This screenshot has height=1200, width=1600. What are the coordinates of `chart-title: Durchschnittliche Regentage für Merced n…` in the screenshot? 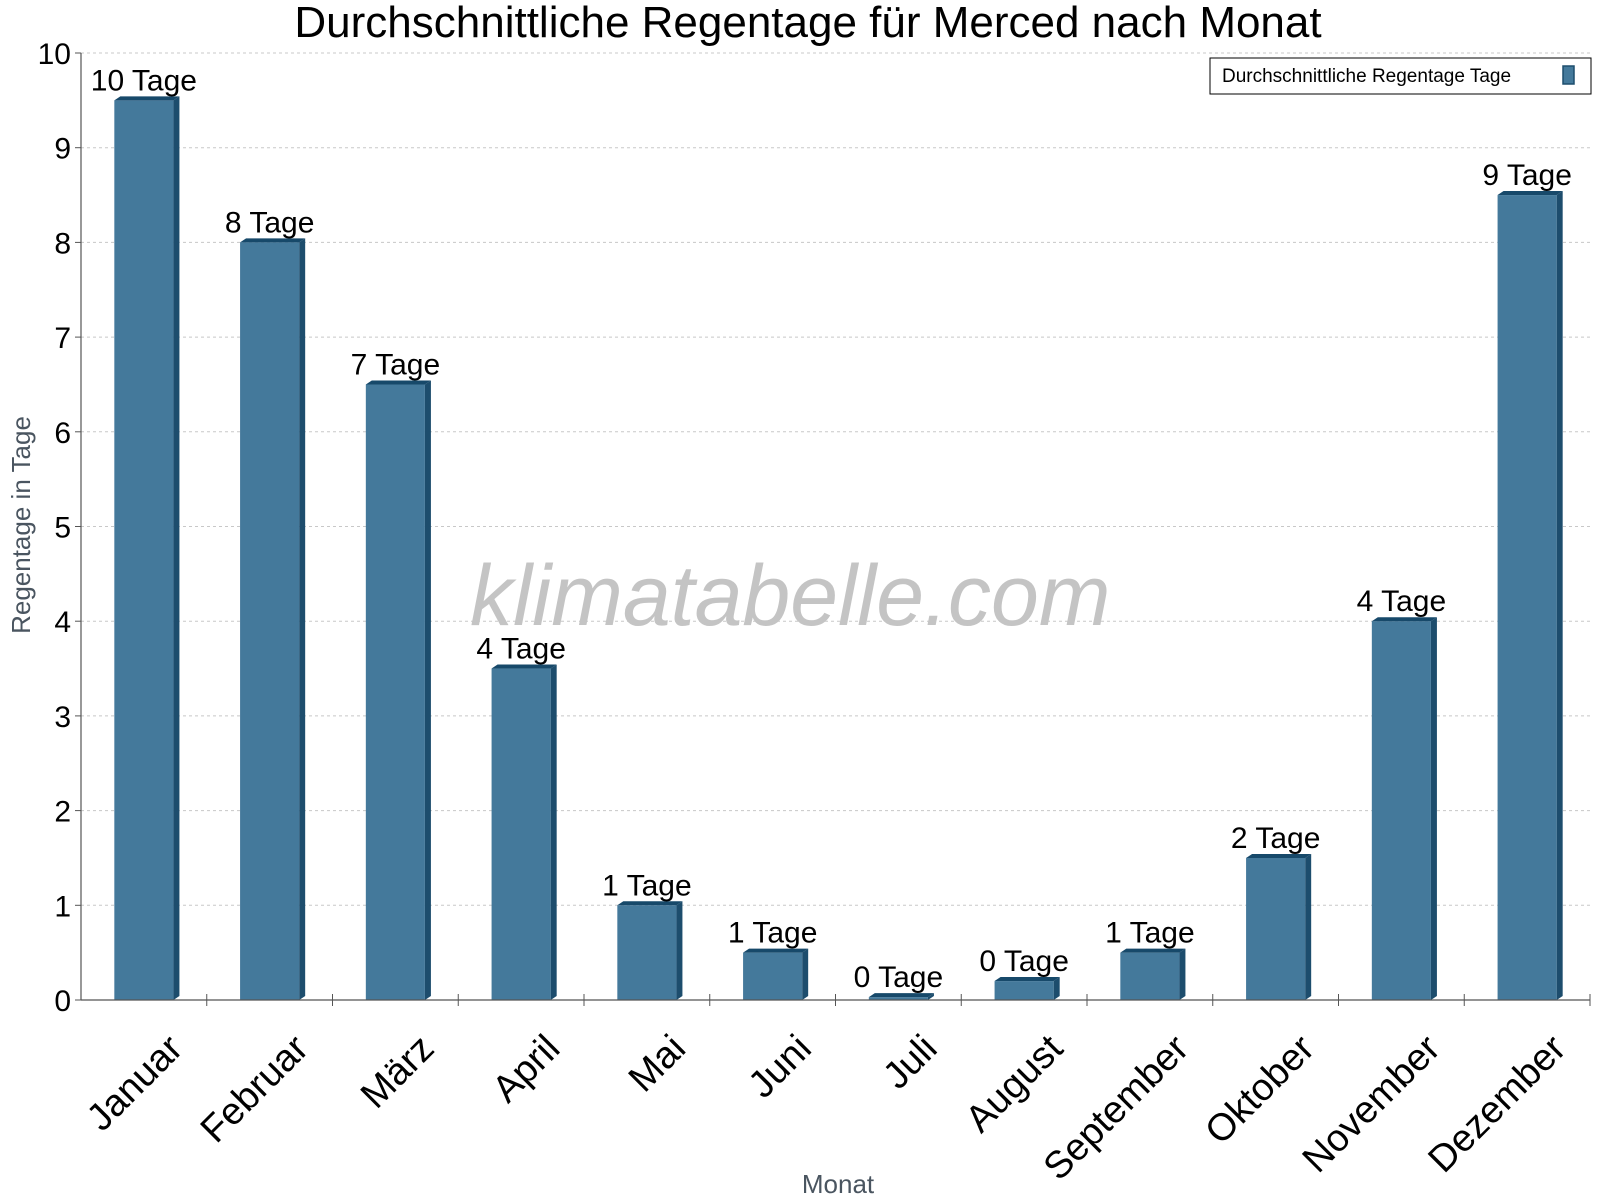 It's located at (807, 23).